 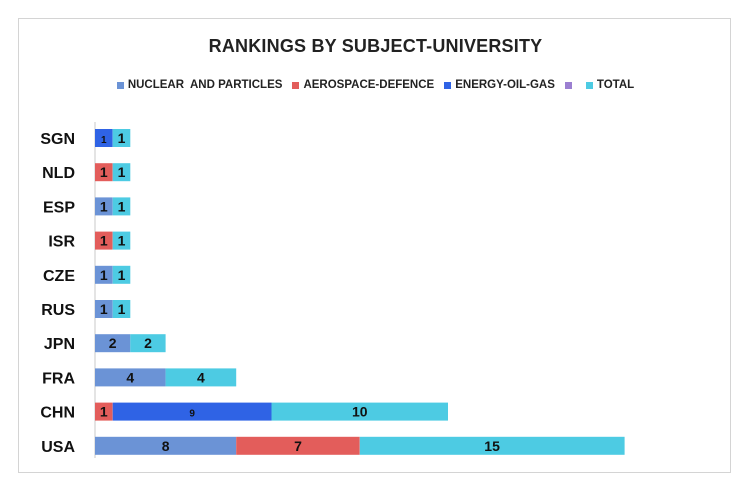 I want to click on data-label-cze-series-0: 1, so click(x=104, y=275).